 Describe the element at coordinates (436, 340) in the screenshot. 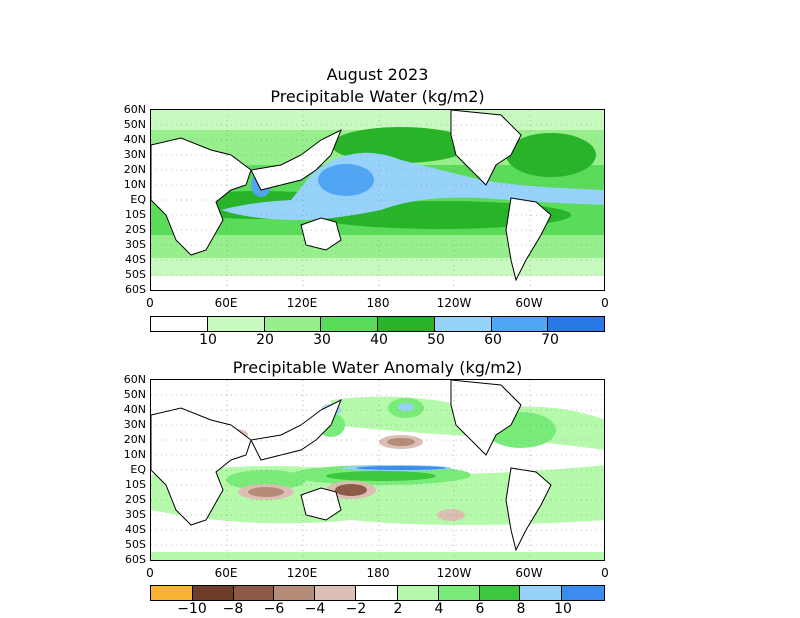

I see `colorbar-label: 50` at that location.